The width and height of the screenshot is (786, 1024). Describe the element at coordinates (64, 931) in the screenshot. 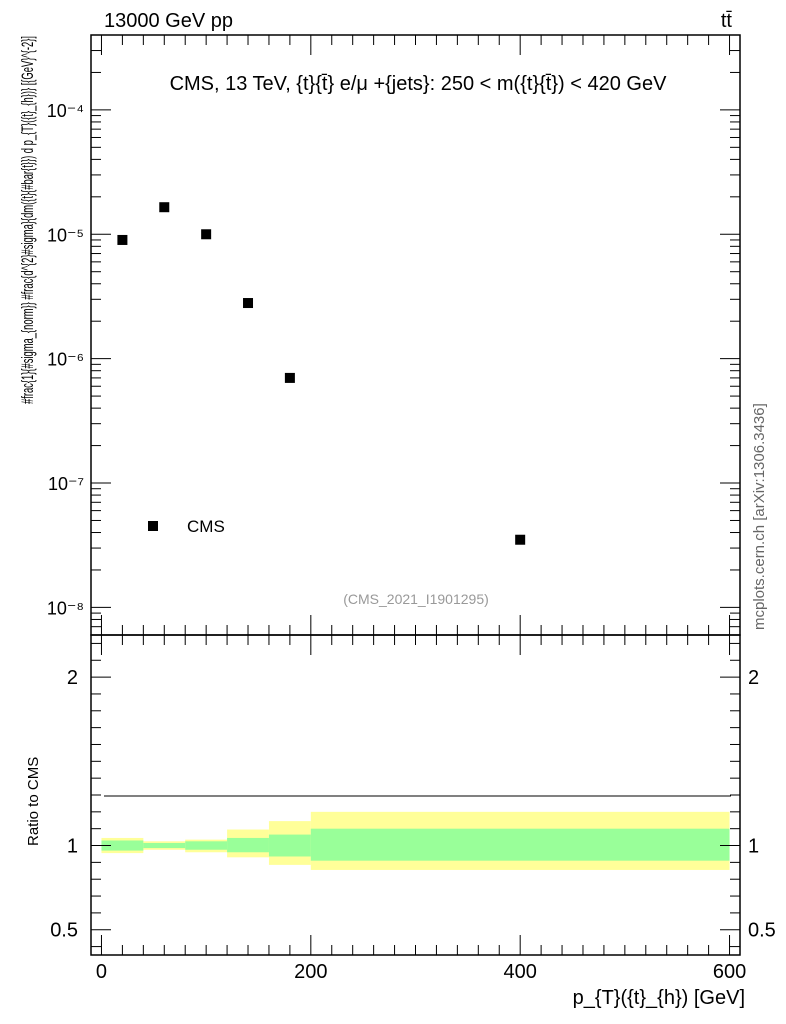

I see `ratio-y-tick-label-left: 0.5` at that location.